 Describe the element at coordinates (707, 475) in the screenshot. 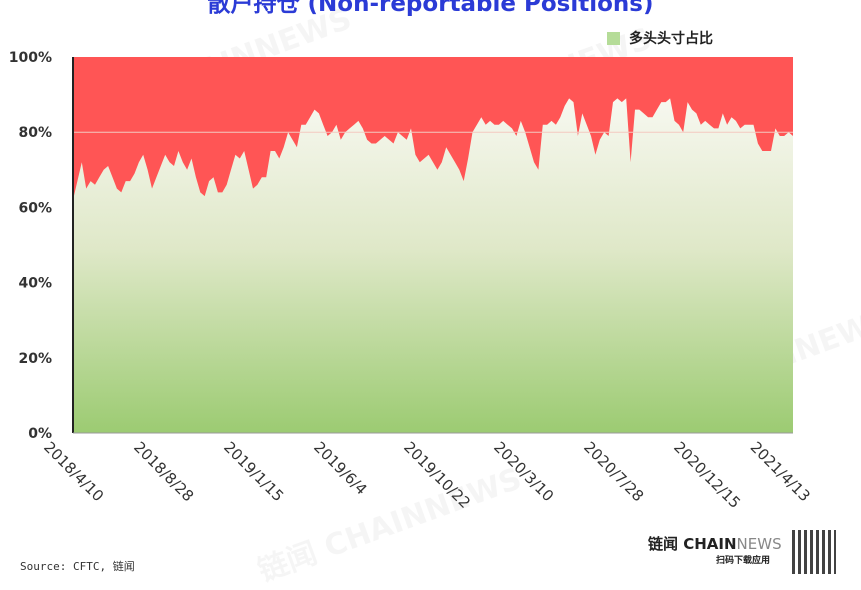

I see `x-tick-label: 2020/12/15` at that location.